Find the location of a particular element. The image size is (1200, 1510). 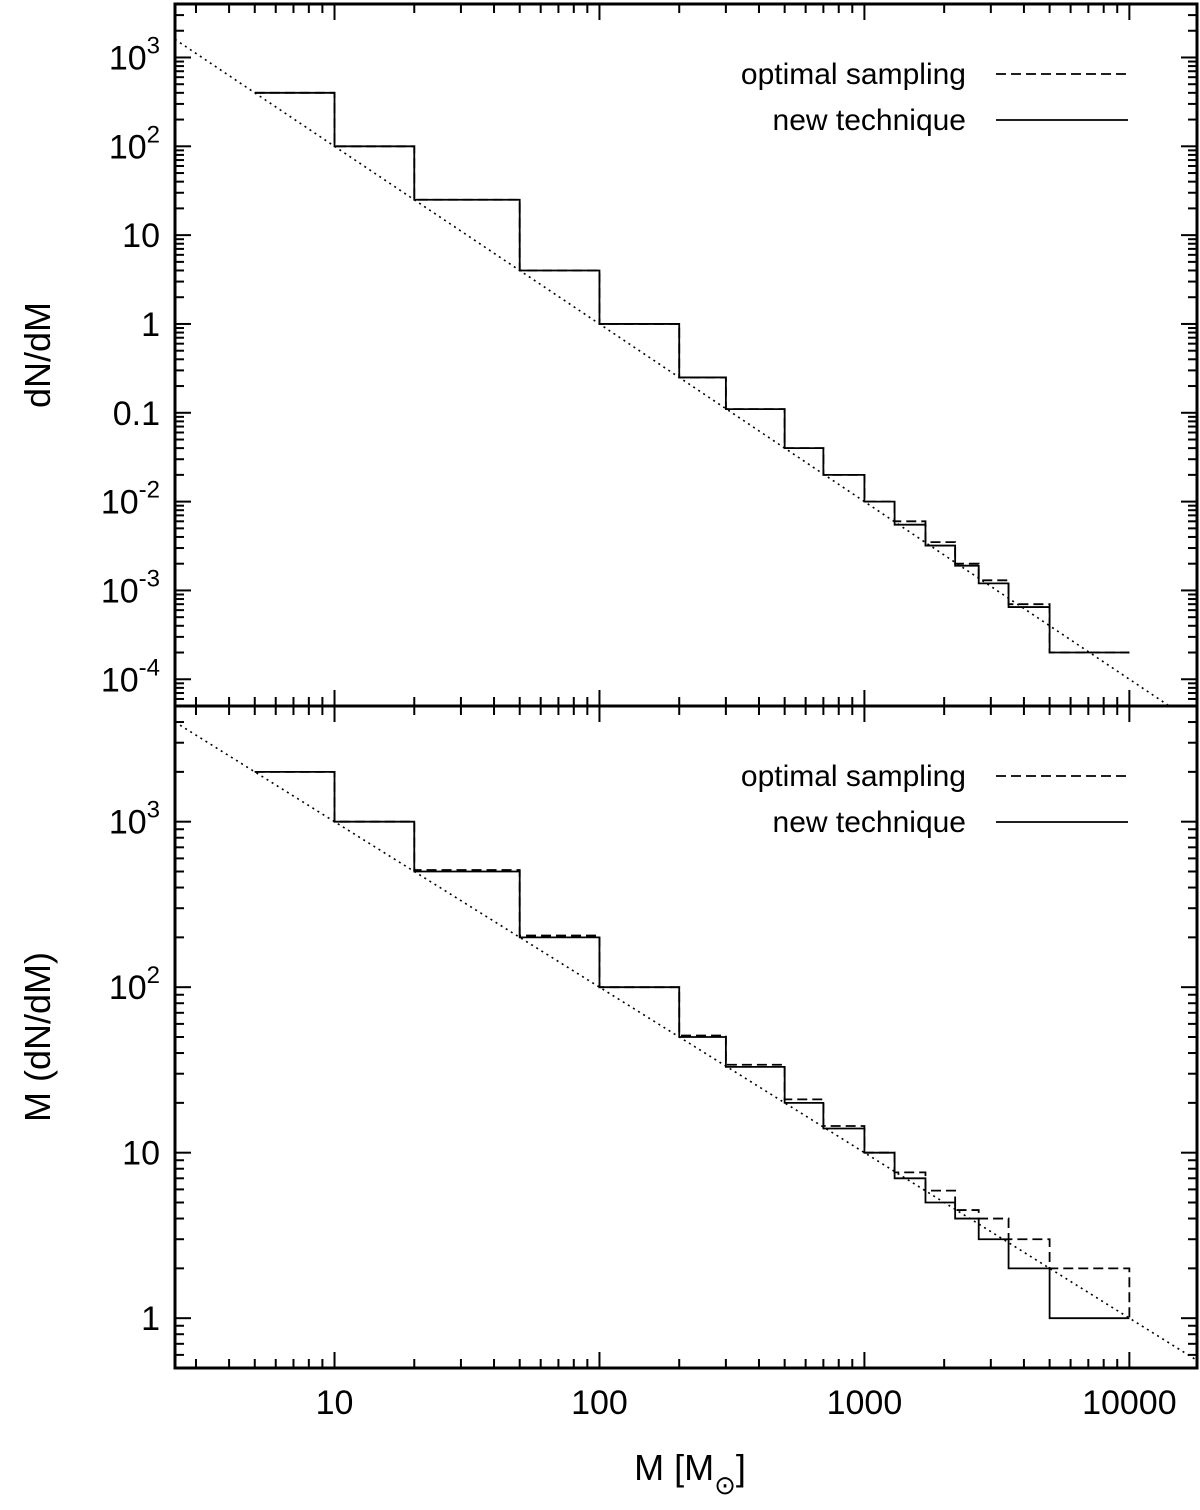

y-tick-label: 10⁻³ is located at coordinates (130, 587).